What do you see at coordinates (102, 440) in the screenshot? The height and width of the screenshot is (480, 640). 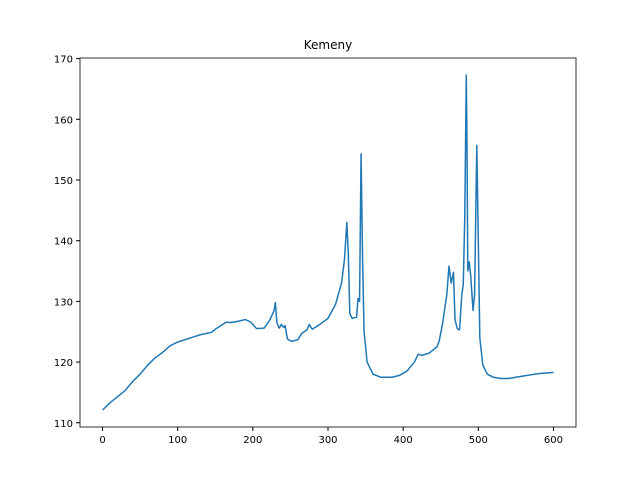 I see `x-tick-label: 0` at bounding box center [102, 440].